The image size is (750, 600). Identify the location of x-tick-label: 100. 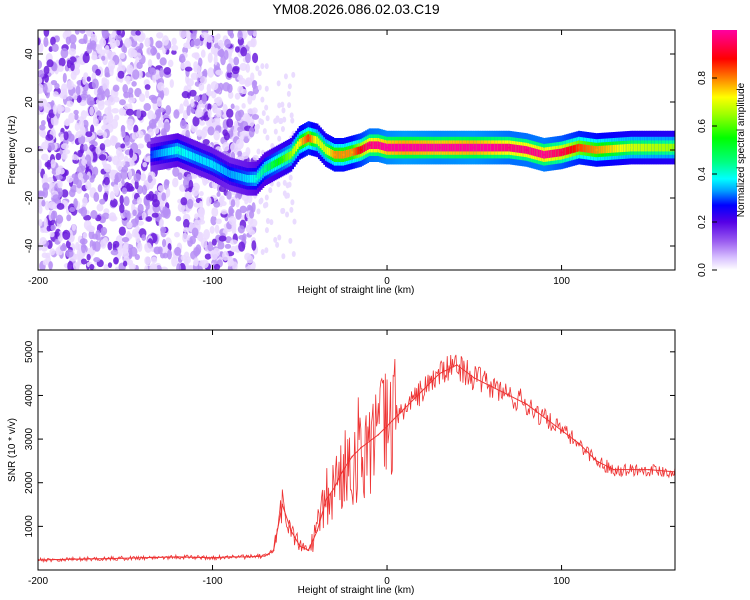
(561, 581).